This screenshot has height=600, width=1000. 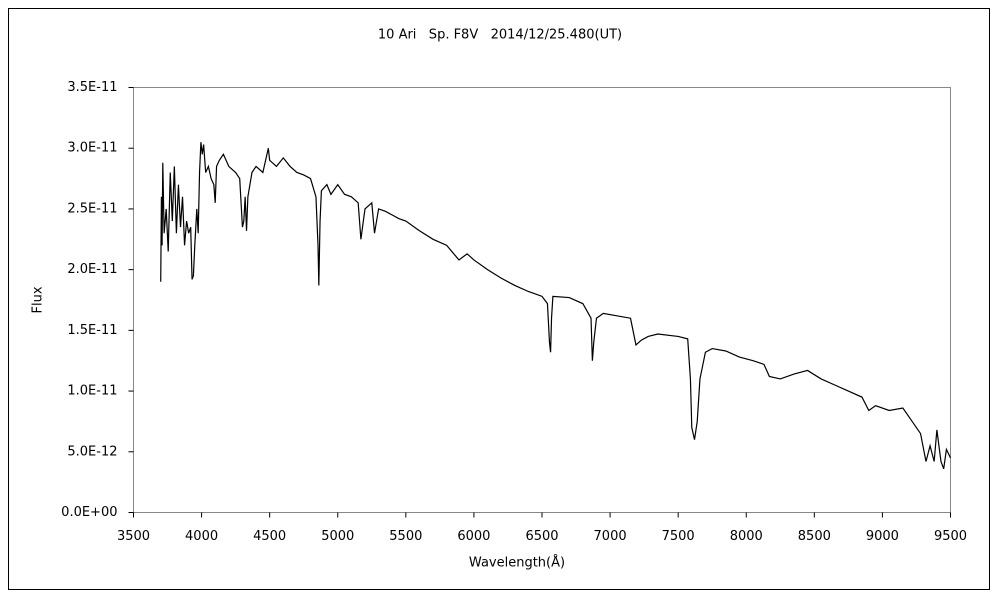 What do you see at coordinates (92, 148) in the screenshot?
I see `y-tick-label: 3.0E-11` at bounding box center [92, 148].